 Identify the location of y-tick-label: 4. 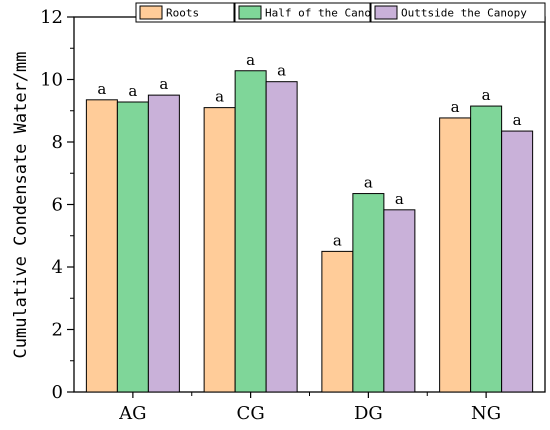
(57, 267).